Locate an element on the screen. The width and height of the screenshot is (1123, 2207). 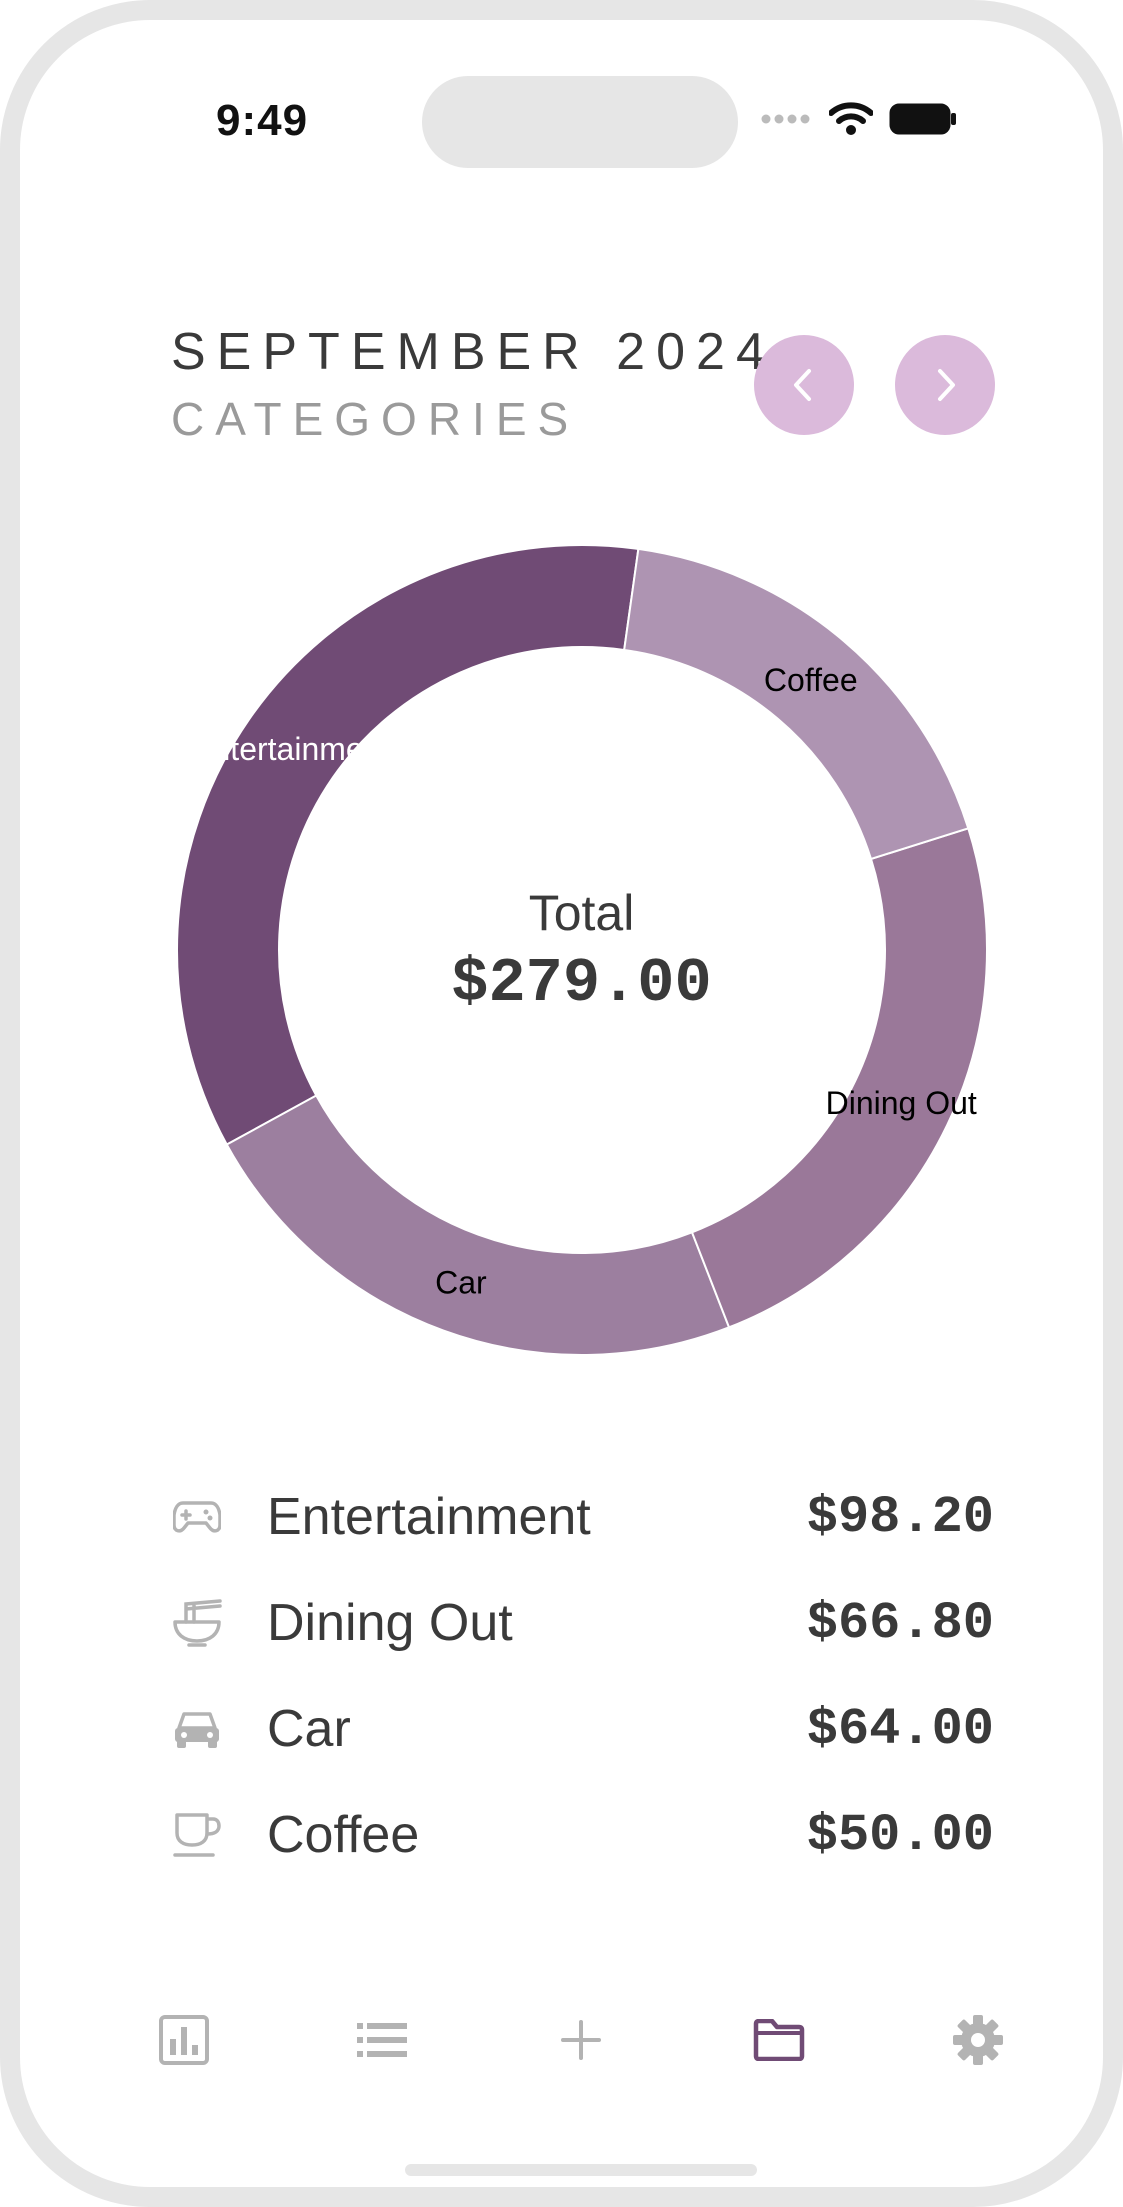
category-list: Entertainment $98.20 Dining Out $66.80 is located at coordinates (582, 1676).